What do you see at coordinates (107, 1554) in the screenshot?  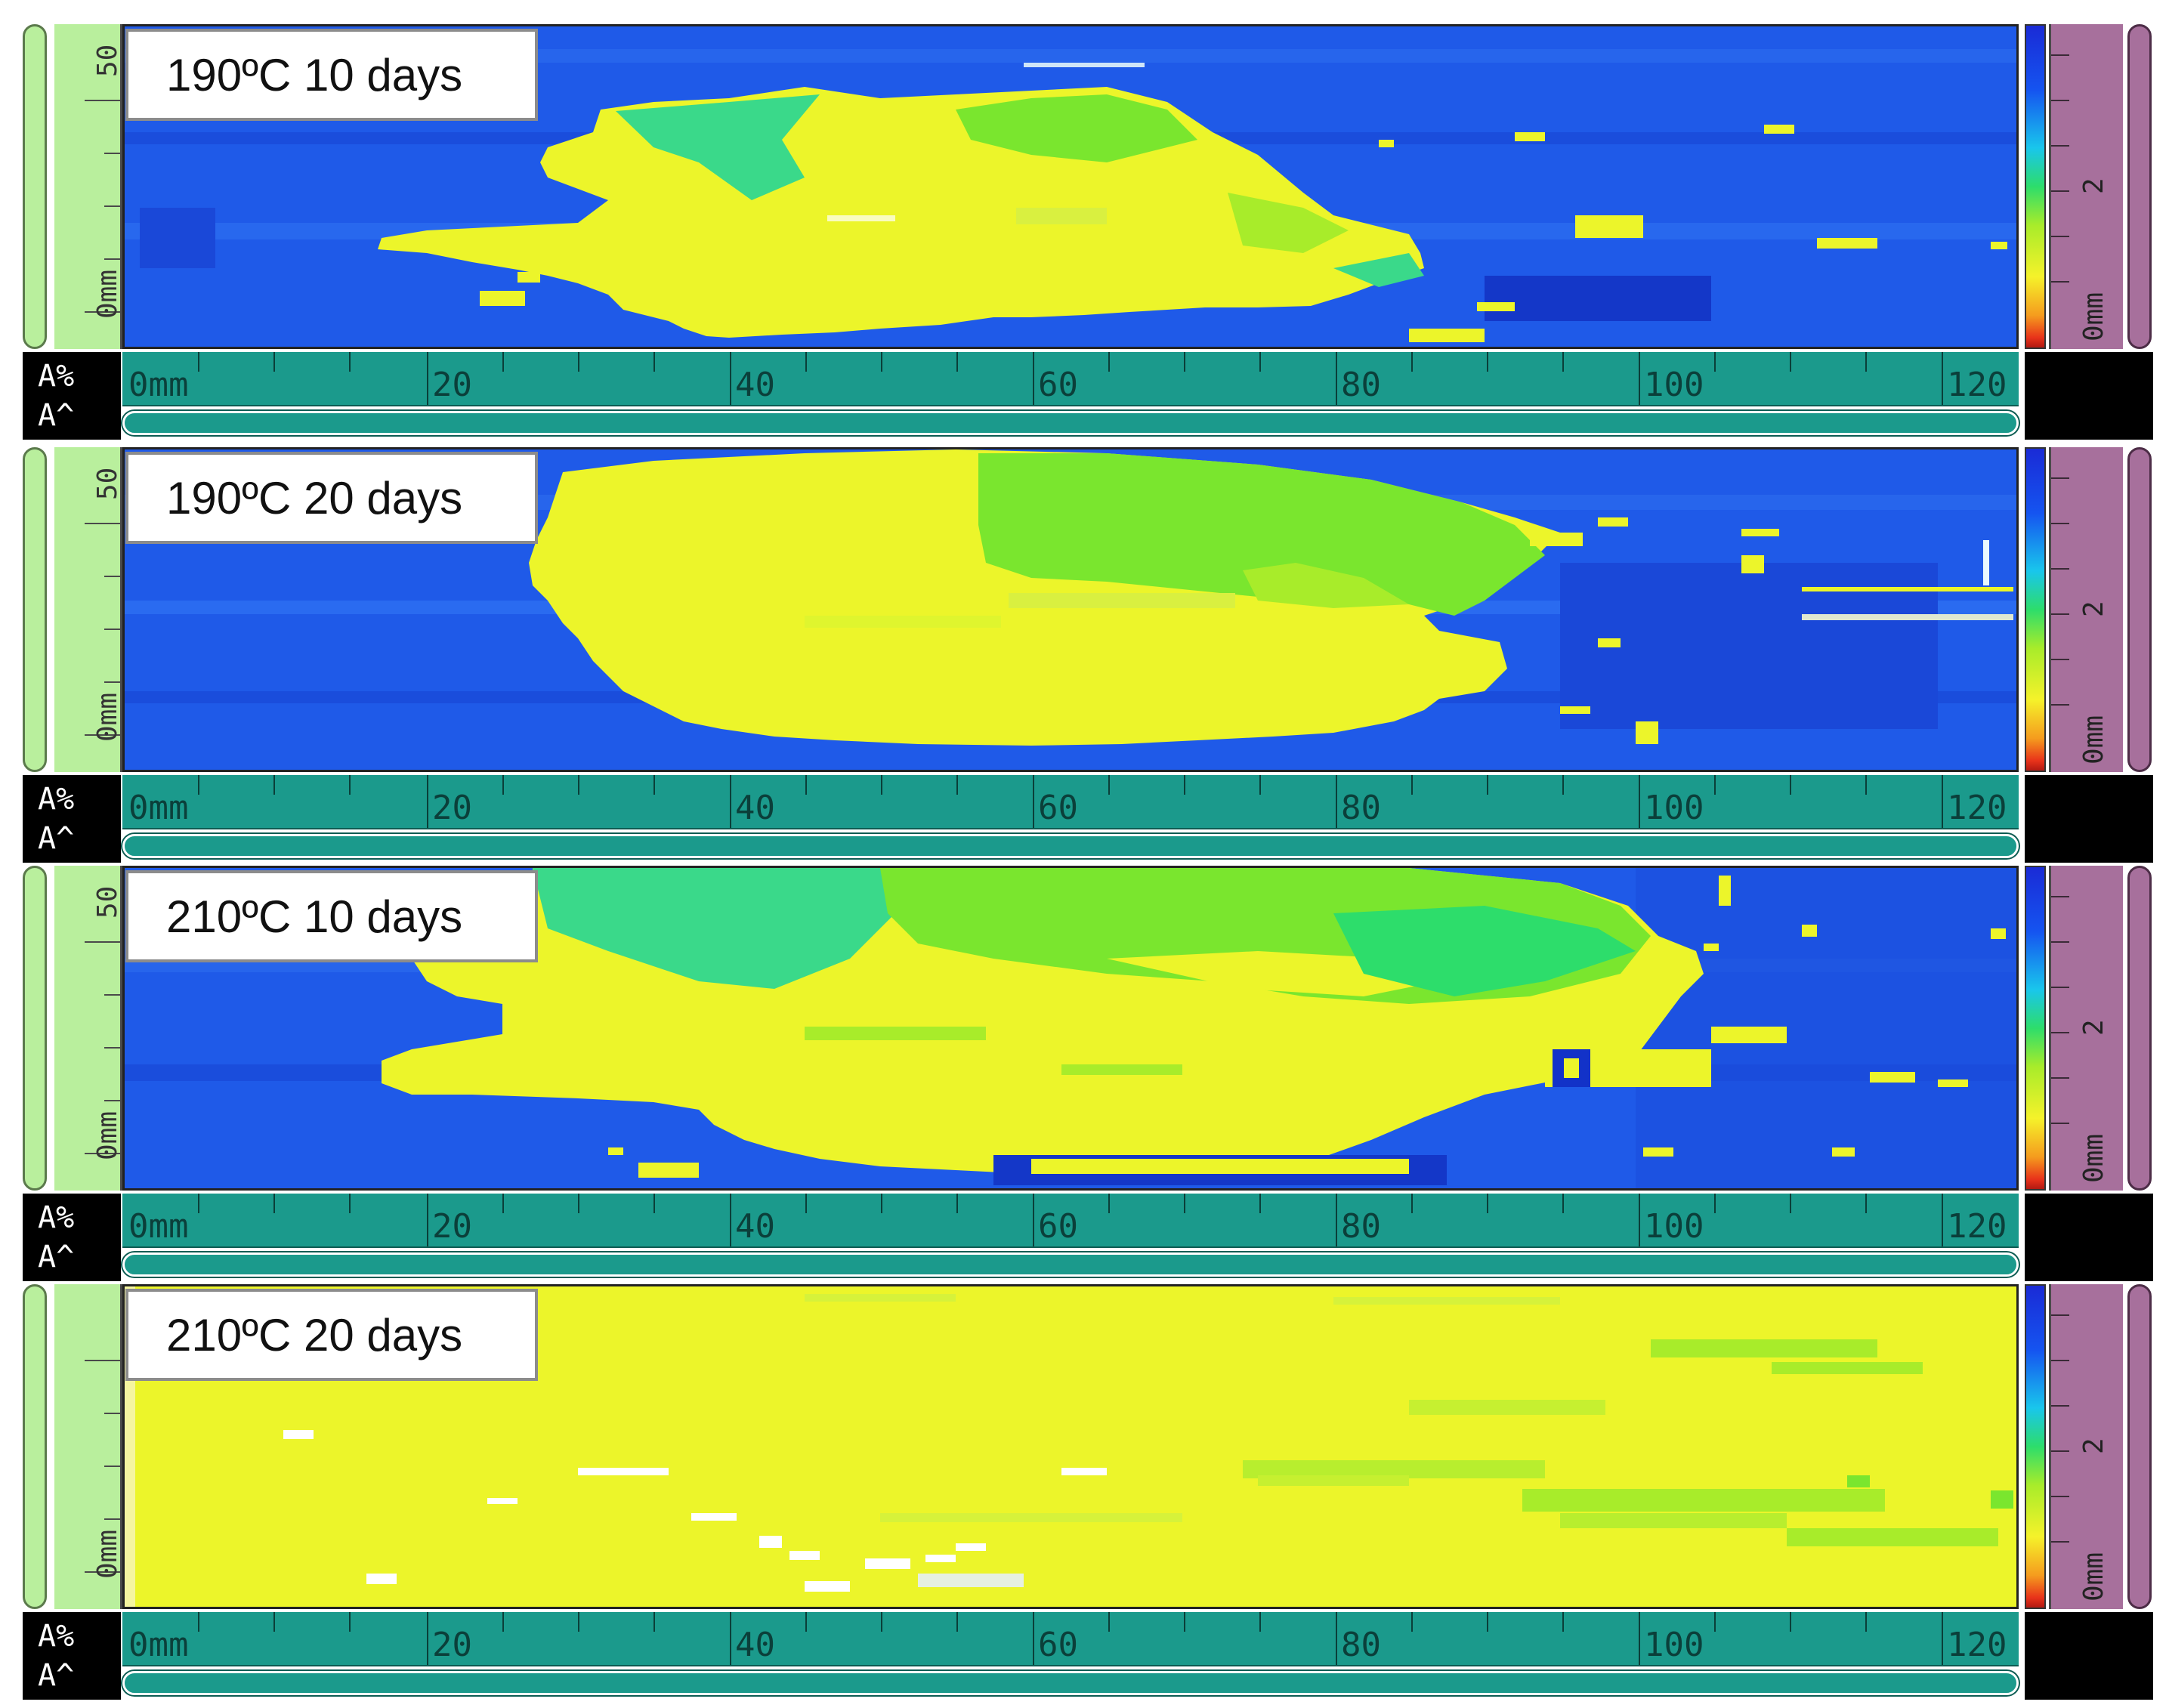 I see `y-axis-label-bottom: 0mm` at bounding box center [107, 1554].